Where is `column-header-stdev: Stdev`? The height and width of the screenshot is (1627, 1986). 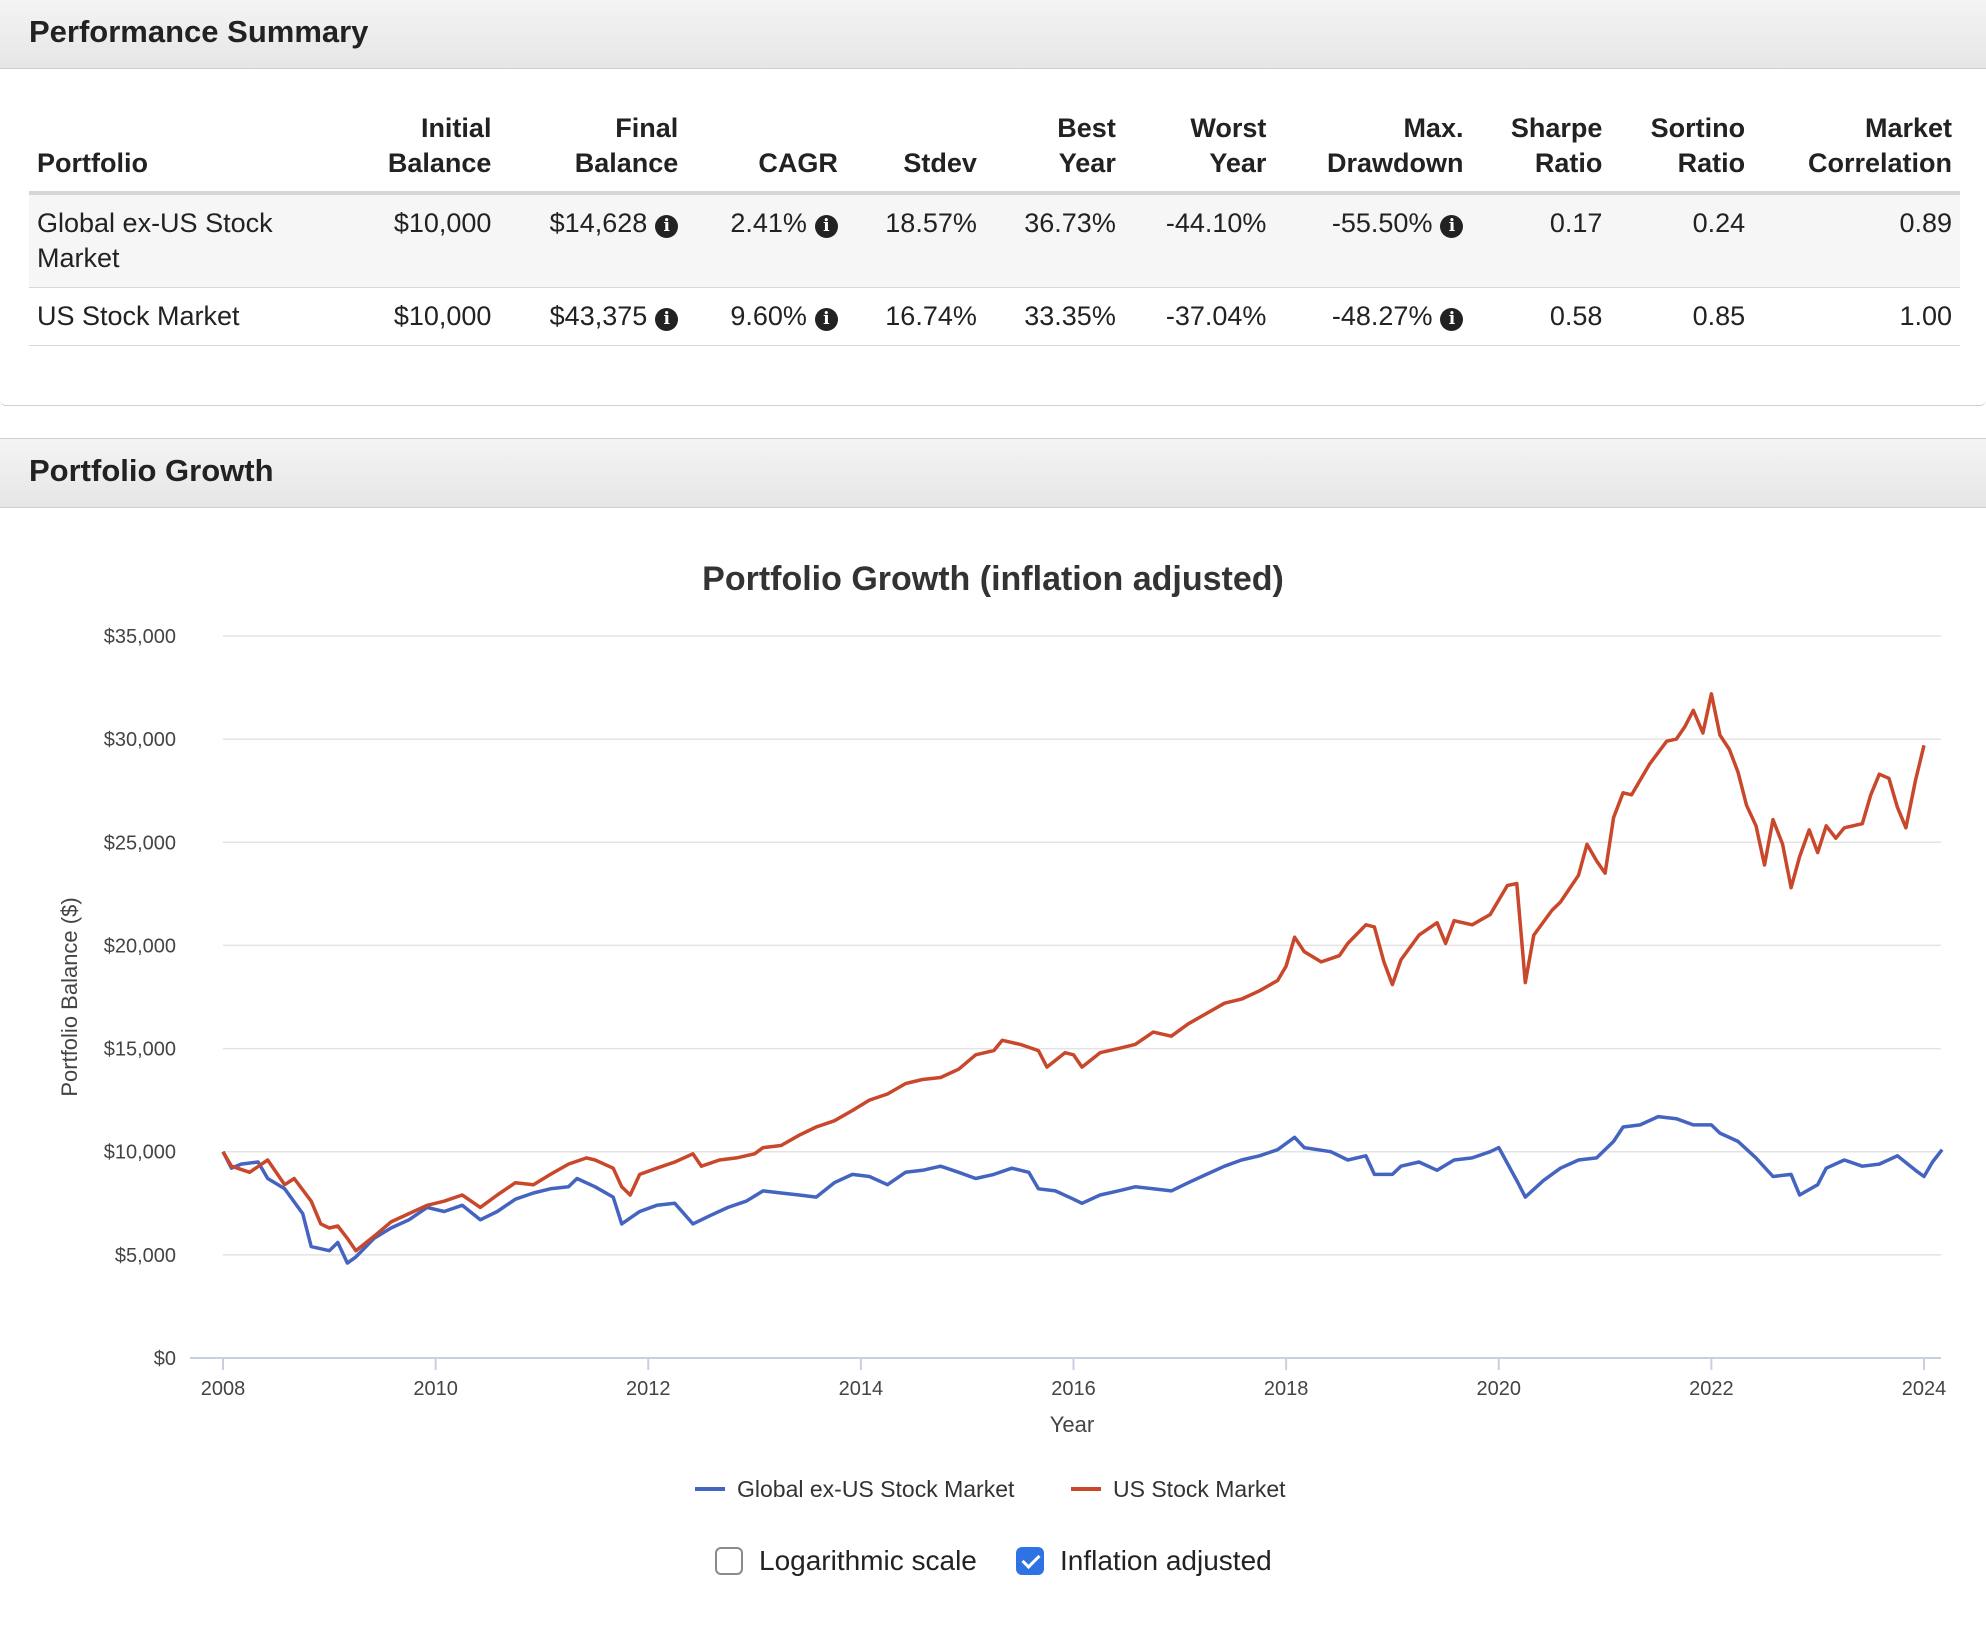 column-header-stdev: Stdev is located at coordinates (915, 149).